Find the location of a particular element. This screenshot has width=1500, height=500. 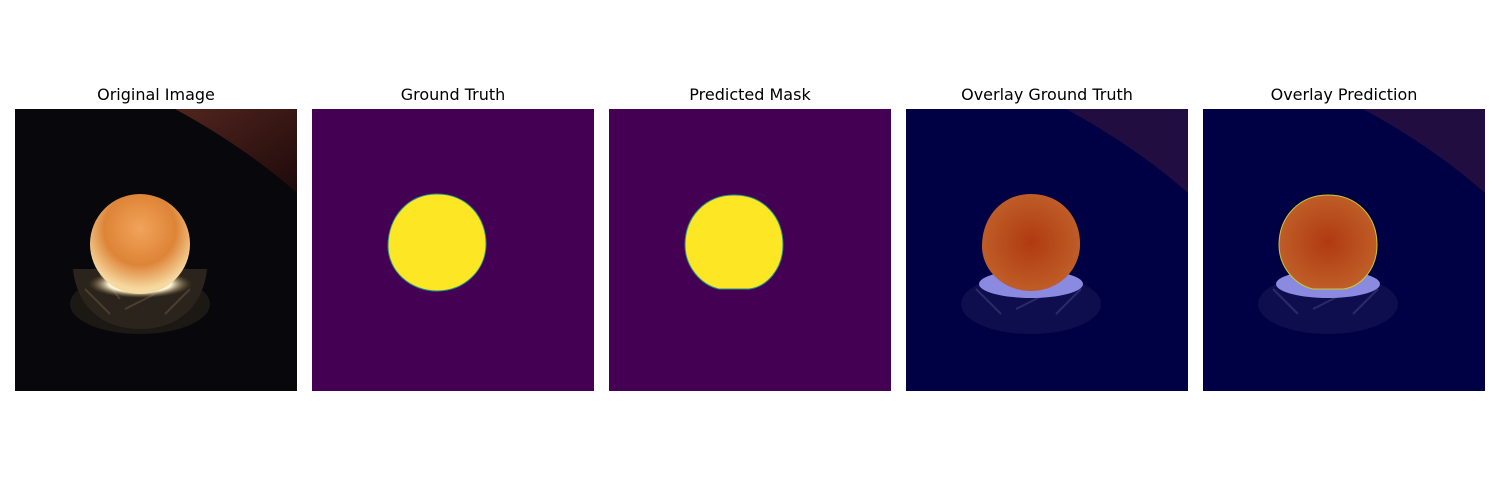

panel-overlay-prediction: Overlay Prediction is located at coordinates (1344, 237).